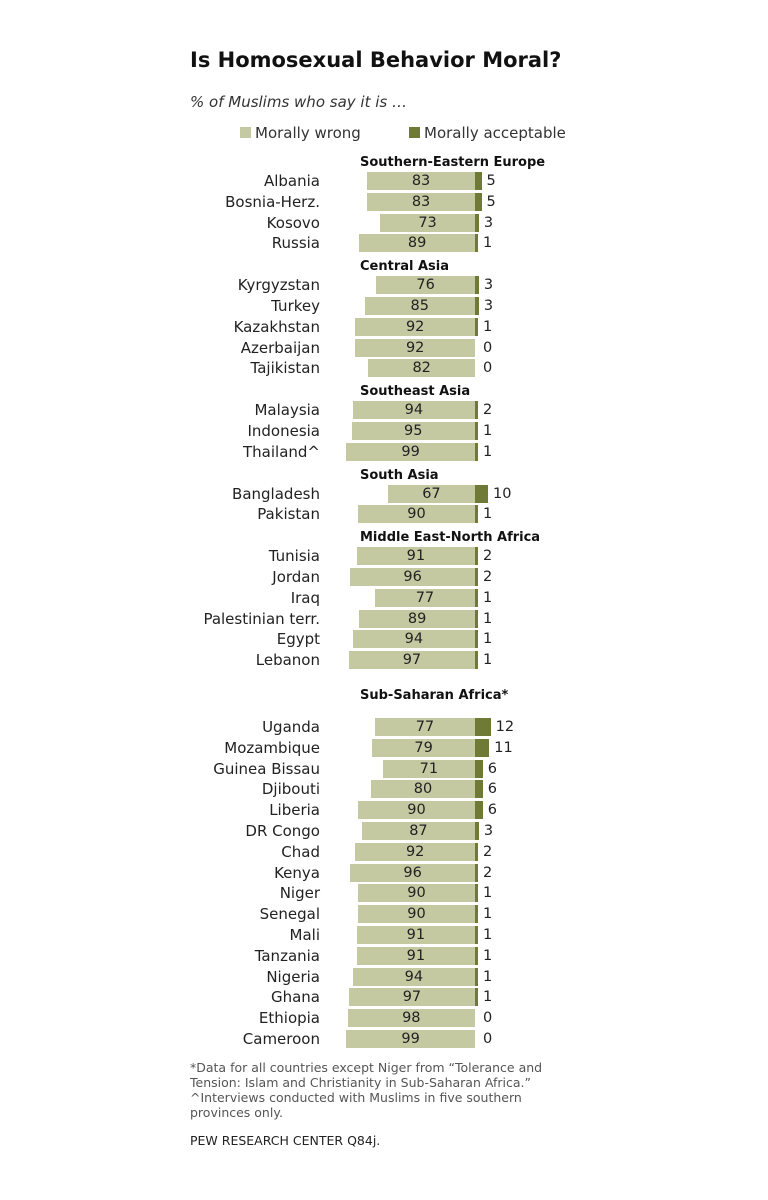  I want to click on group-label: Sub-Saharan Africa*, so click(434, 695).